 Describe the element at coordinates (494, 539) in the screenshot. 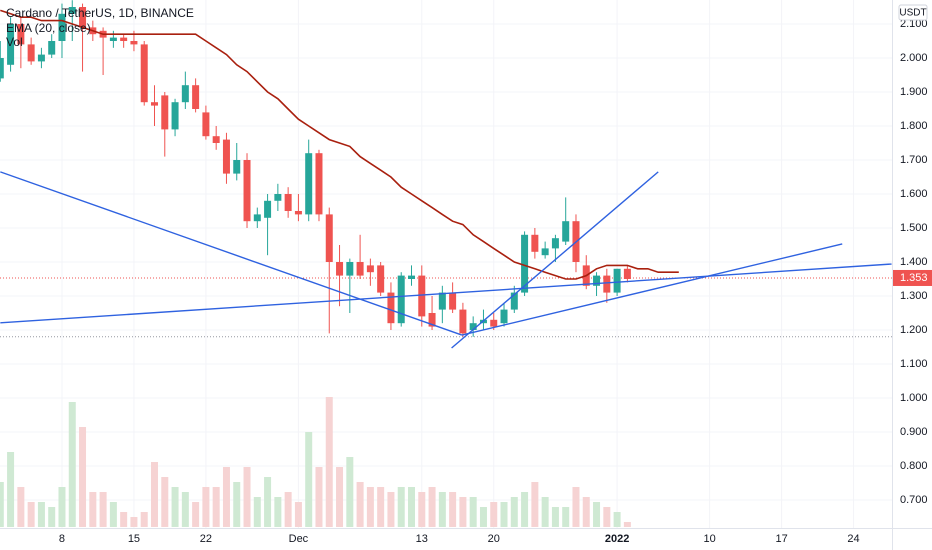

I see `x-tick-label: 20` at that location.